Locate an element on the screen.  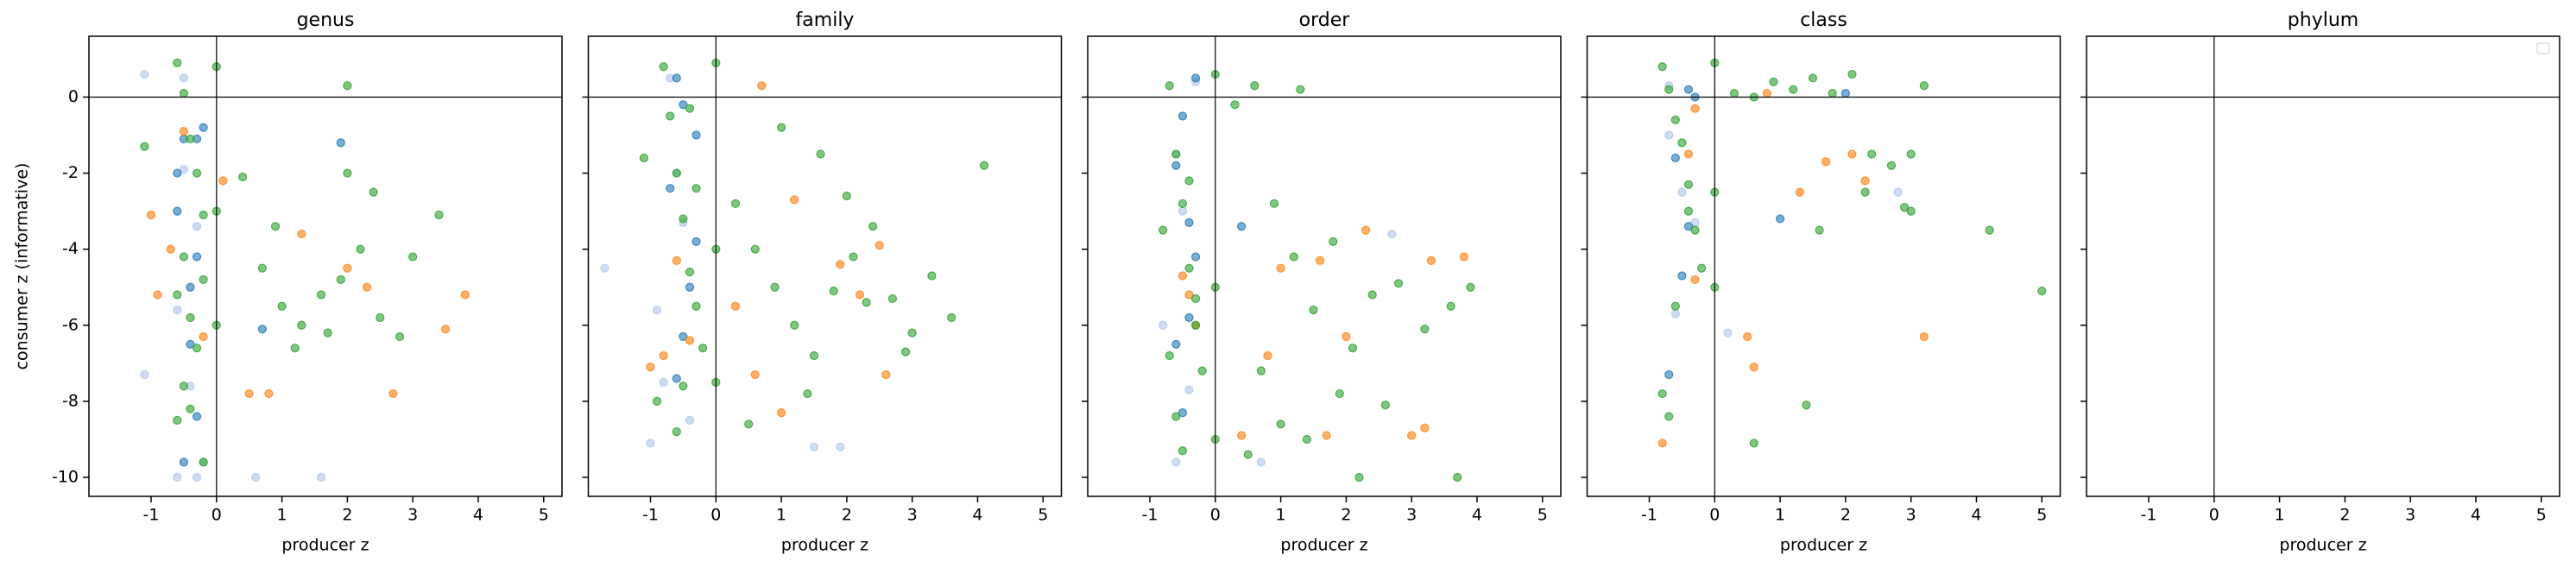
x-tick-label: 2 is located at coordinates (1346, 515).